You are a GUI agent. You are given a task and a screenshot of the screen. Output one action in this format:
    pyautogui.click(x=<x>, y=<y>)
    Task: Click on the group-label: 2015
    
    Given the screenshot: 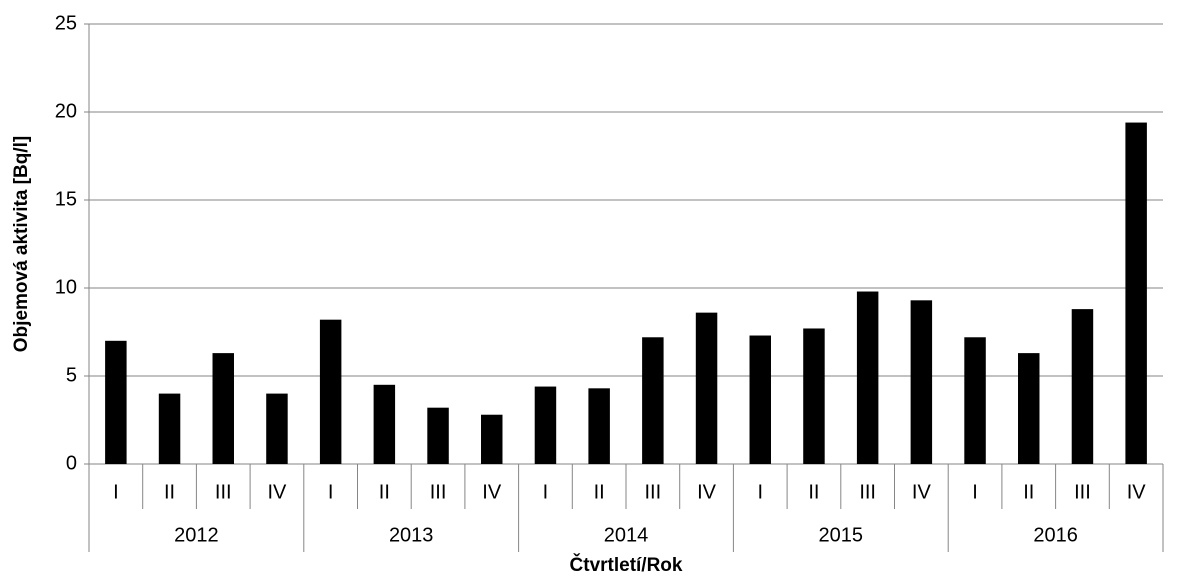 What is the action you would take?
    pyautogui.click(x=841, y=535)
    